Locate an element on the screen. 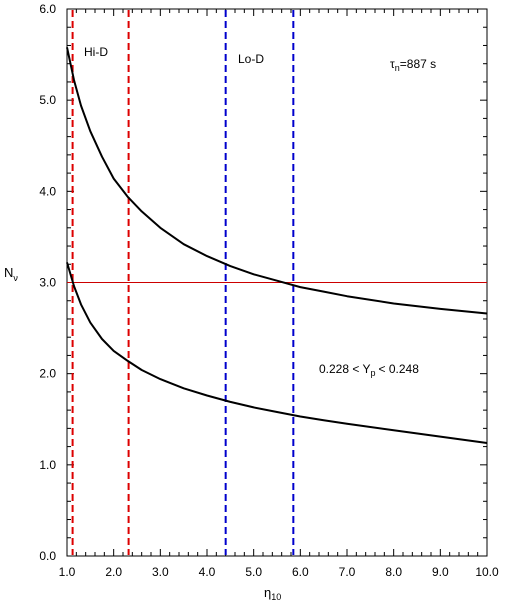 The image size is (505, 604). y-tick-label: 4.0 is located at coordinates (47, 191).